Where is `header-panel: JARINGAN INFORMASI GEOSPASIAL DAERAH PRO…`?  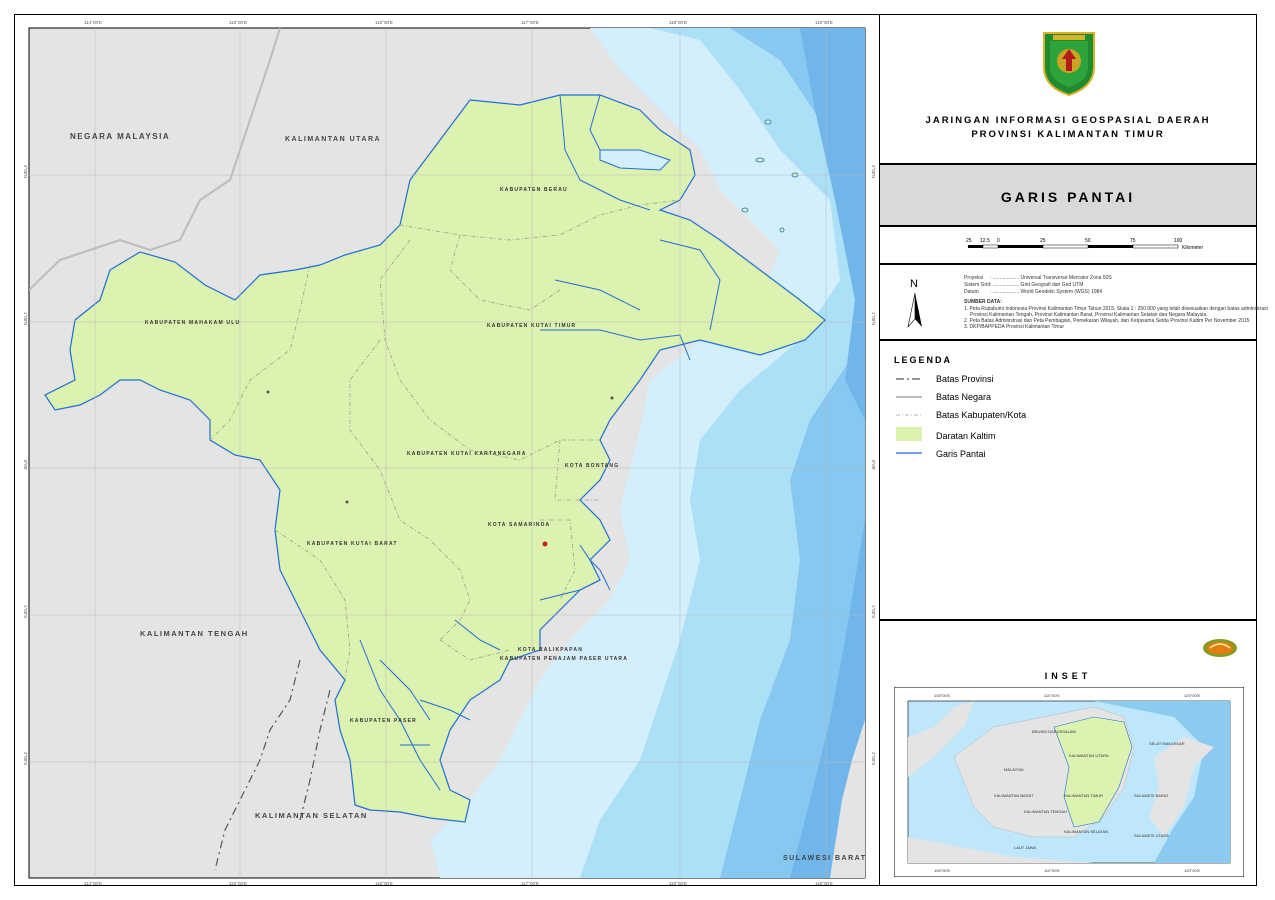 header-panel: JARINGAN INFORMASI GEOSPASIAL DAERAH PRO… is located at coordinates (1068, 89).